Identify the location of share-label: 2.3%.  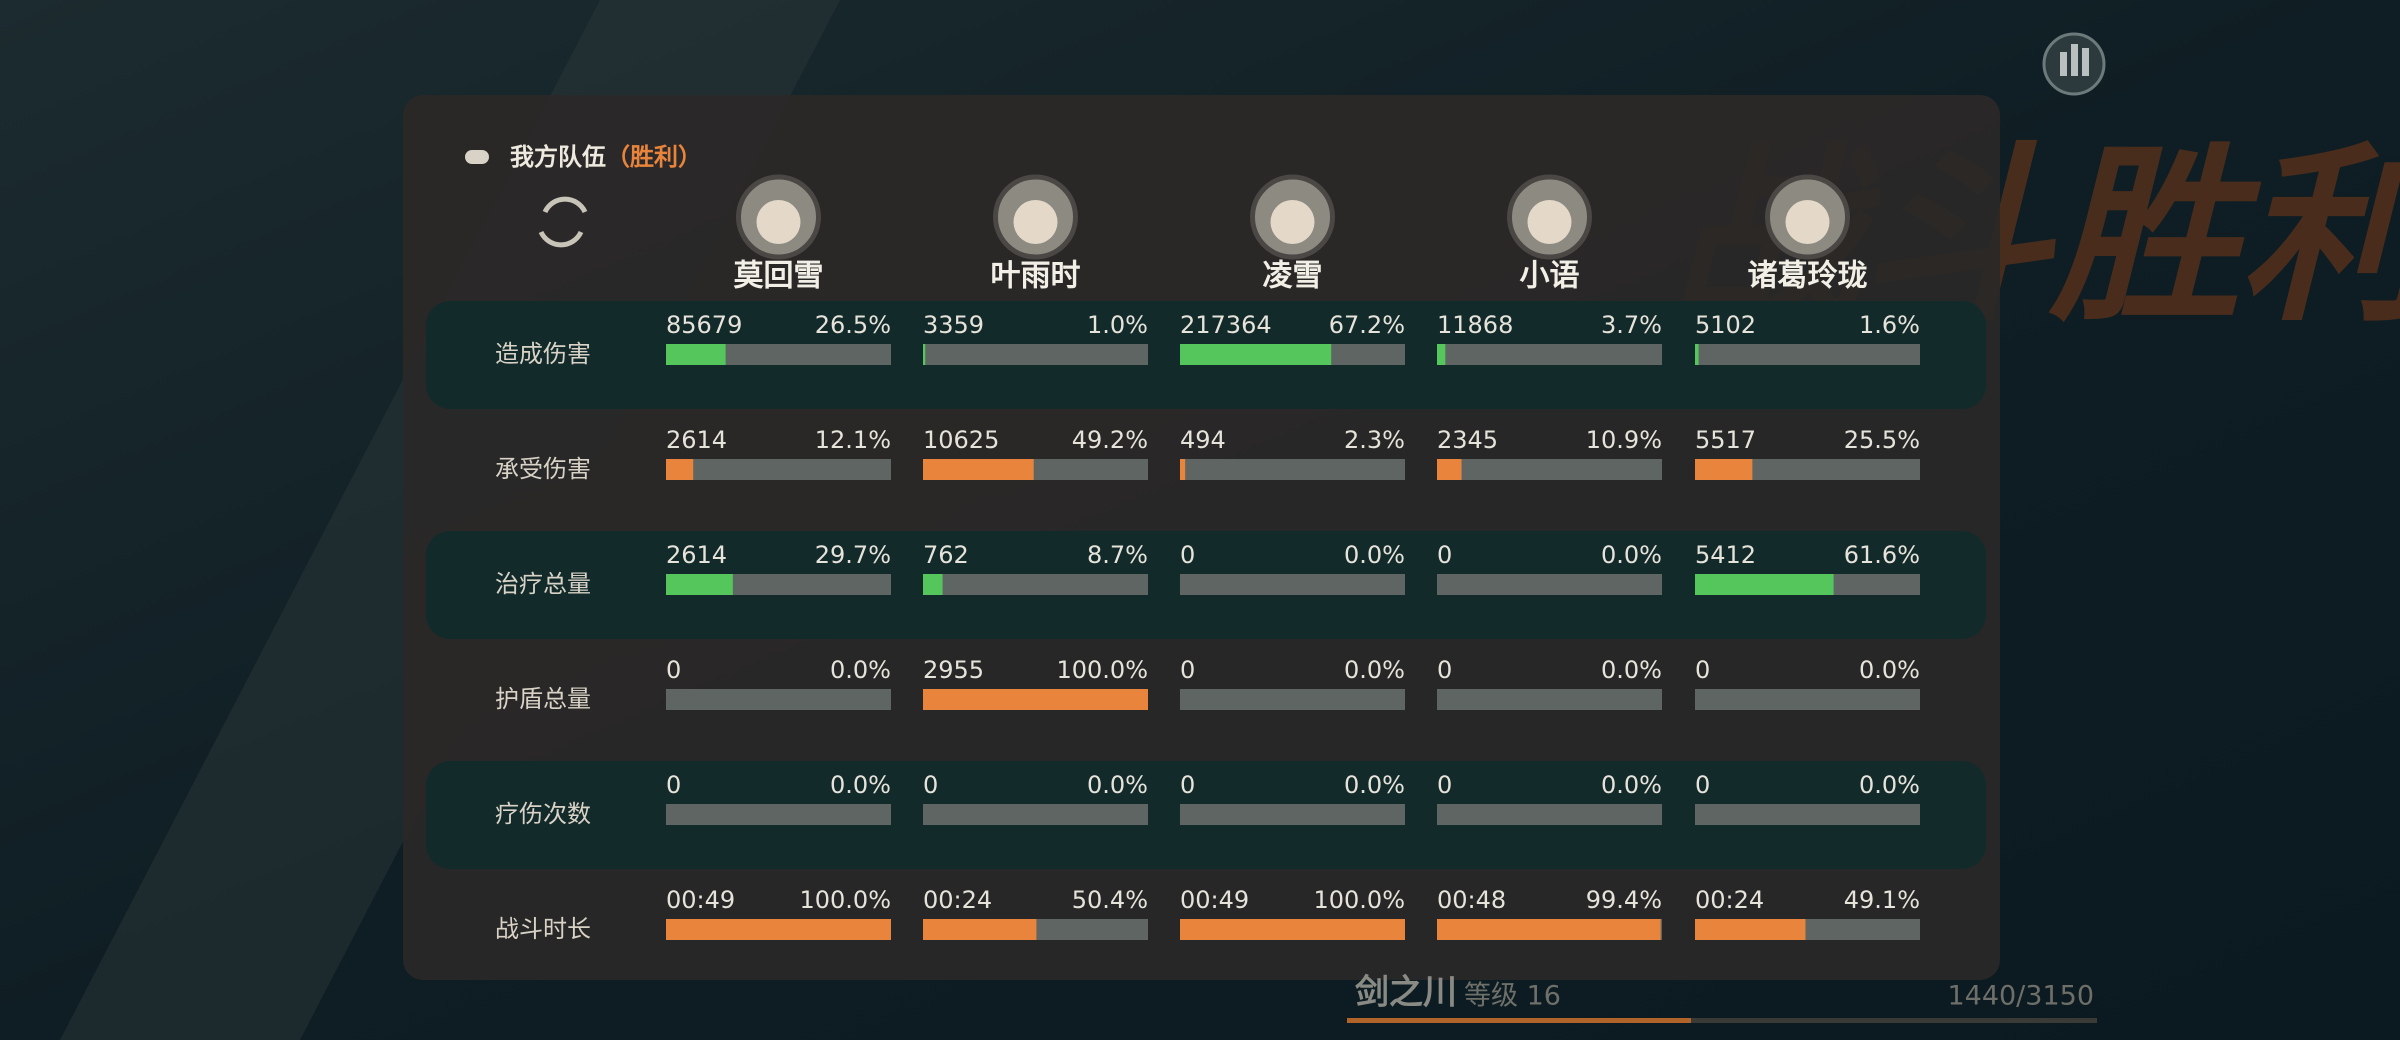
(1374, 440).